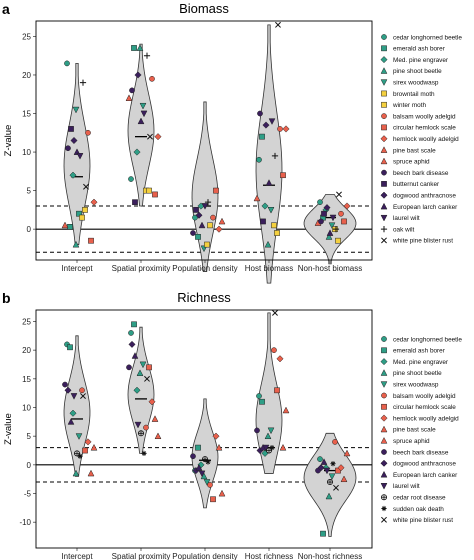 The width and height of the screenshot is (474, 560). I want to click on x-tick-label: Host biomass, so click(269, 268).